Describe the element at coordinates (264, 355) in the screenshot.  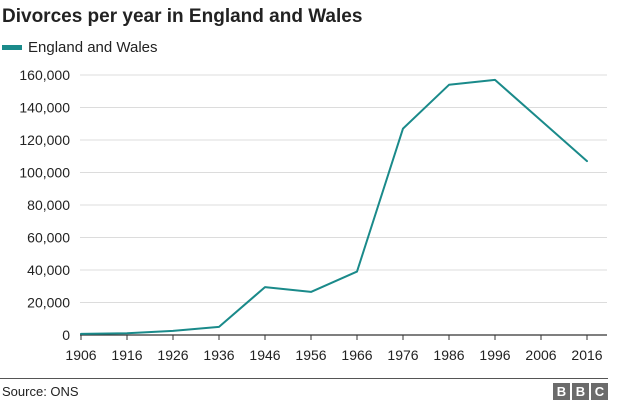
I see `x-tick-label: 1946` at that location.